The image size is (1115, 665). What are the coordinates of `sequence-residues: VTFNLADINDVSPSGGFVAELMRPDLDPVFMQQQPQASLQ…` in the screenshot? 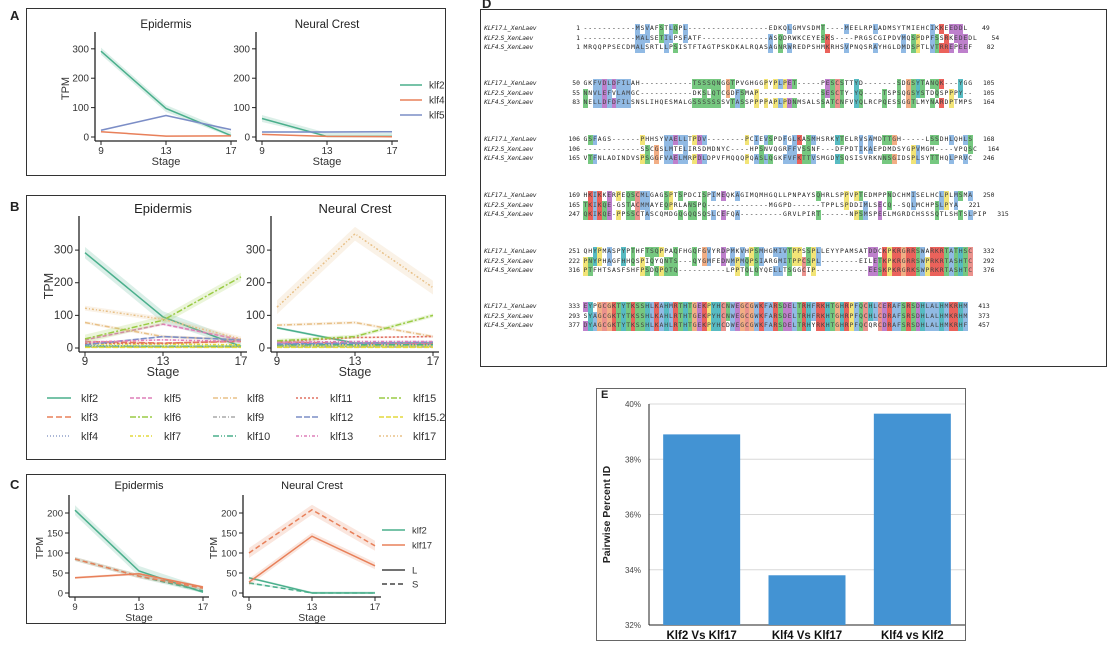 It's located at (778, 159).